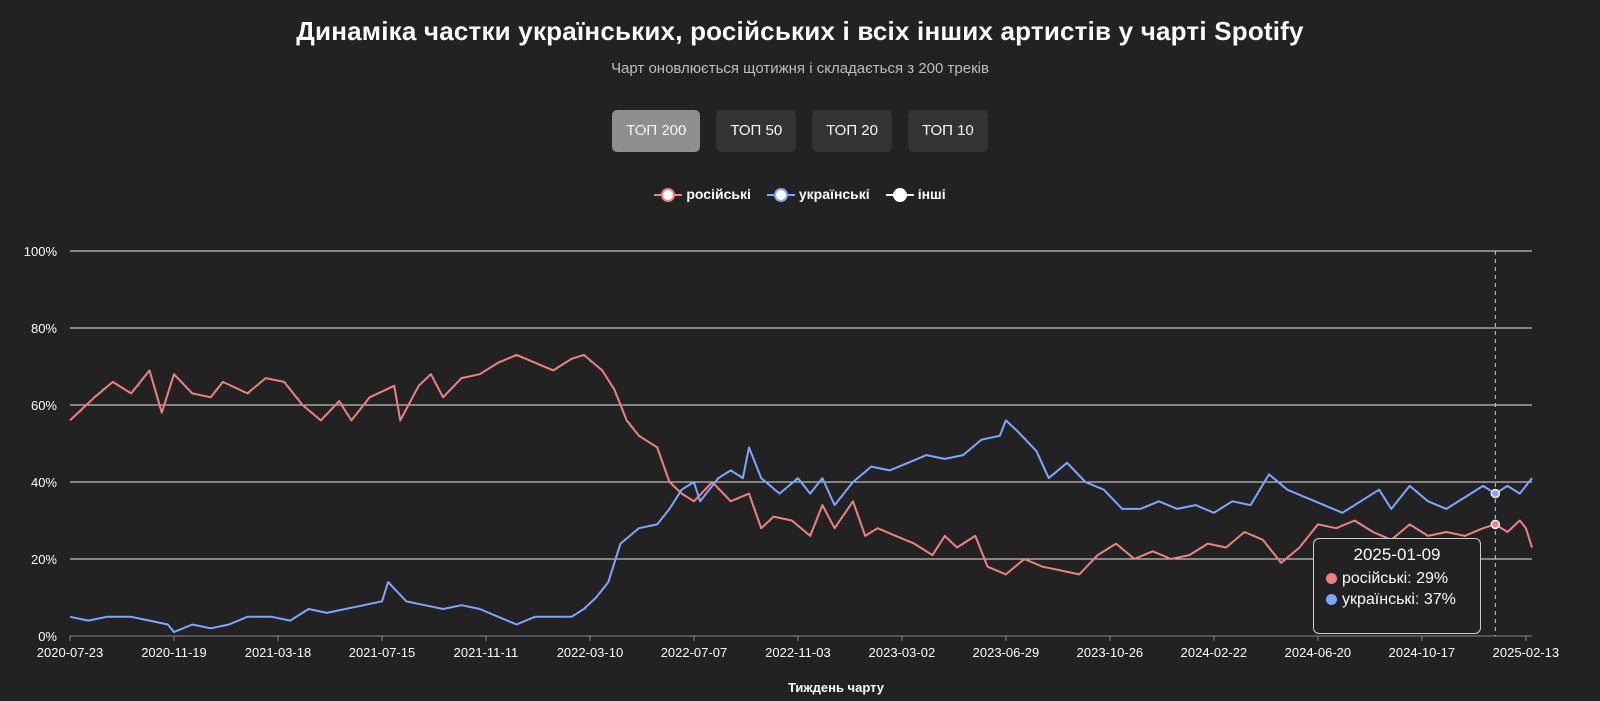 This screenshot has width=1600, height=701. I want to click on legend-label: інші, so click(931, 194).